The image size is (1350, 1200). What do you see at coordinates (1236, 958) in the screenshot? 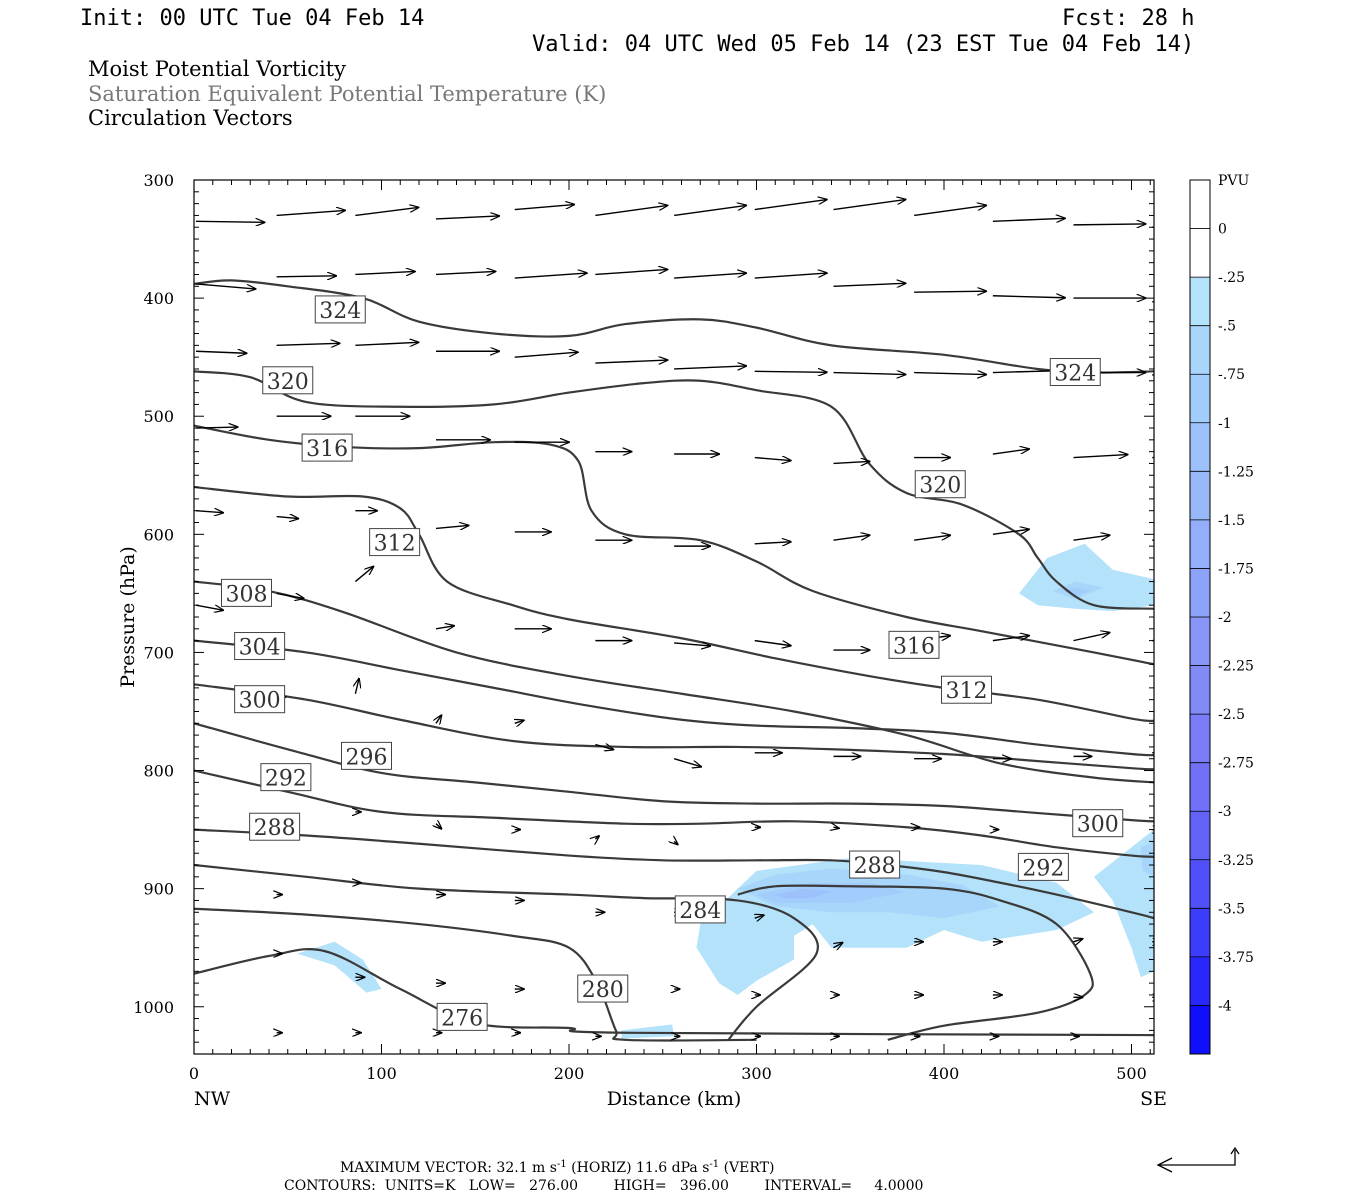
I see `colorbar-label-15: -3.75` at bounding box center [1236, 958].